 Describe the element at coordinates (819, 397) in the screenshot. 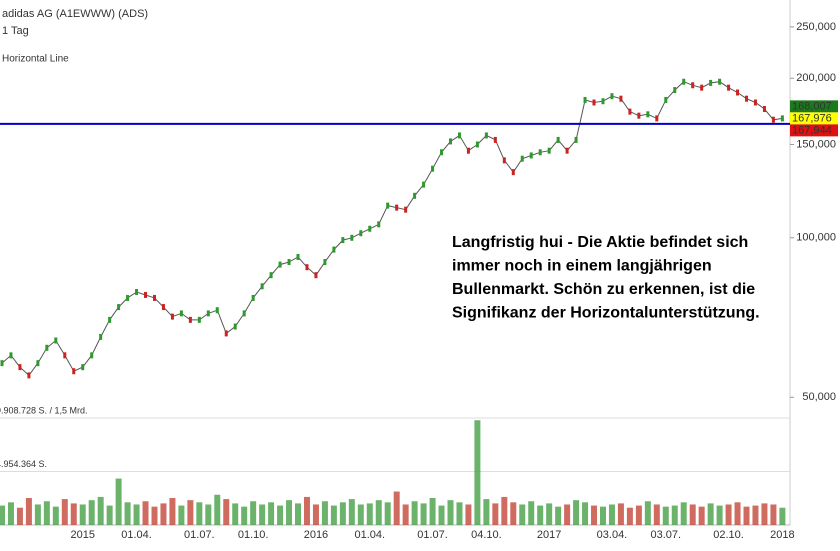

I see `y-tick-label: 50,000` at that location.